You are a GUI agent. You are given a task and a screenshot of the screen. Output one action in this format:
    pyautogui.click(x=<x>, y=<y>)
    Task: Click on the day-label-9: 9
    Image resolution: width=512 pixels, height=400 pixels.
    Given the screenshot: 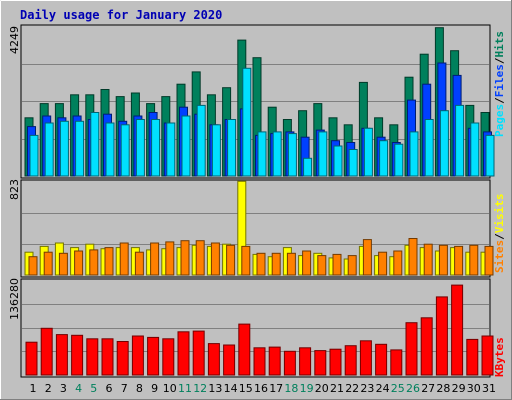 What is the action you would take?
    pyautogui.click(x=154, y=388)
    